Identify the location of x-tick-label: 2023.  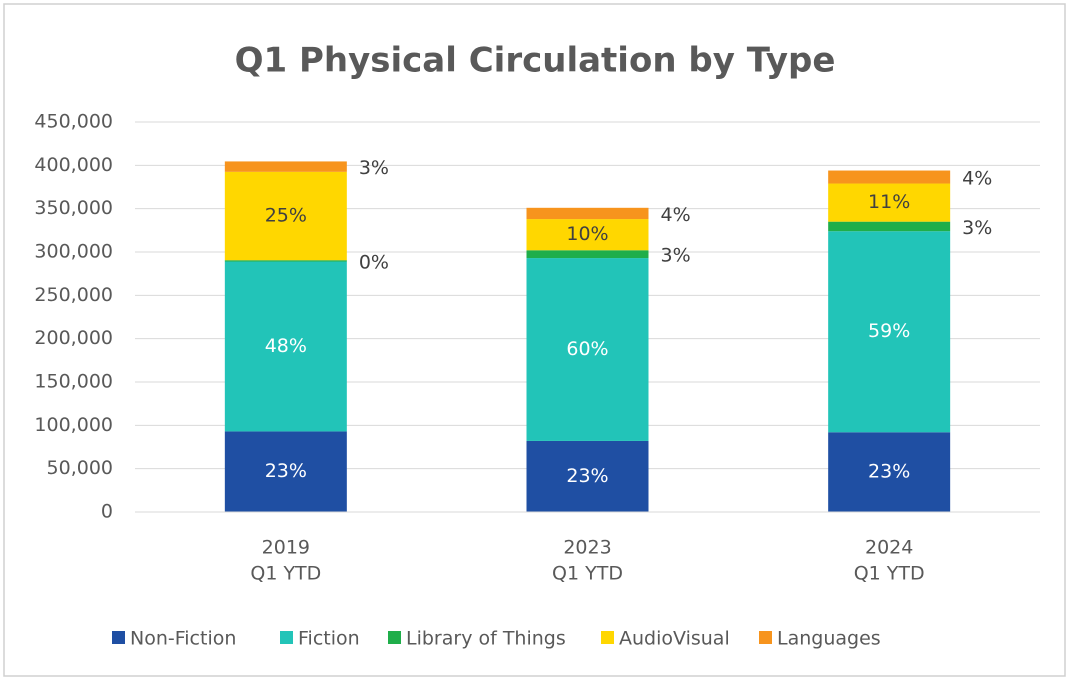
(587, 548).